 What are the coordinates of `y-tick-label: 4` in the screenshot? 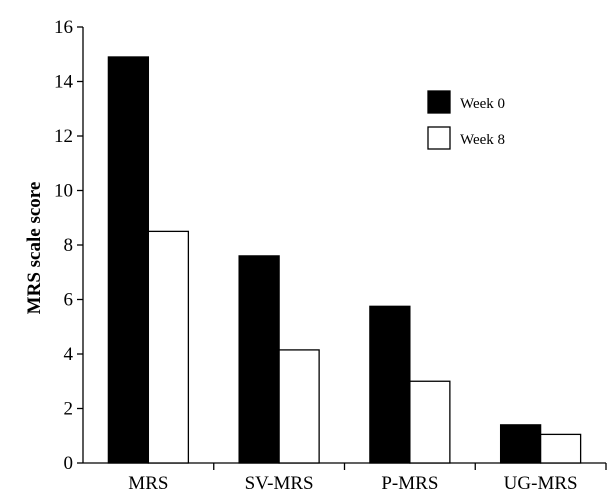 It's located at (69, 354).